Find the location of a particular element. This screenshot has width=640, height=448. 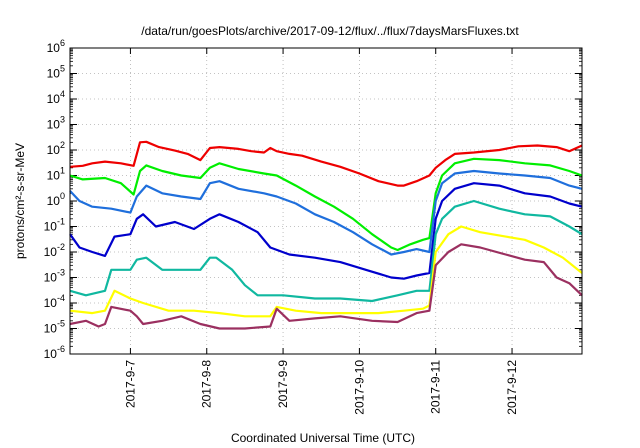

y-tick-label: 10⁵ is located at coordinates (56, 72).